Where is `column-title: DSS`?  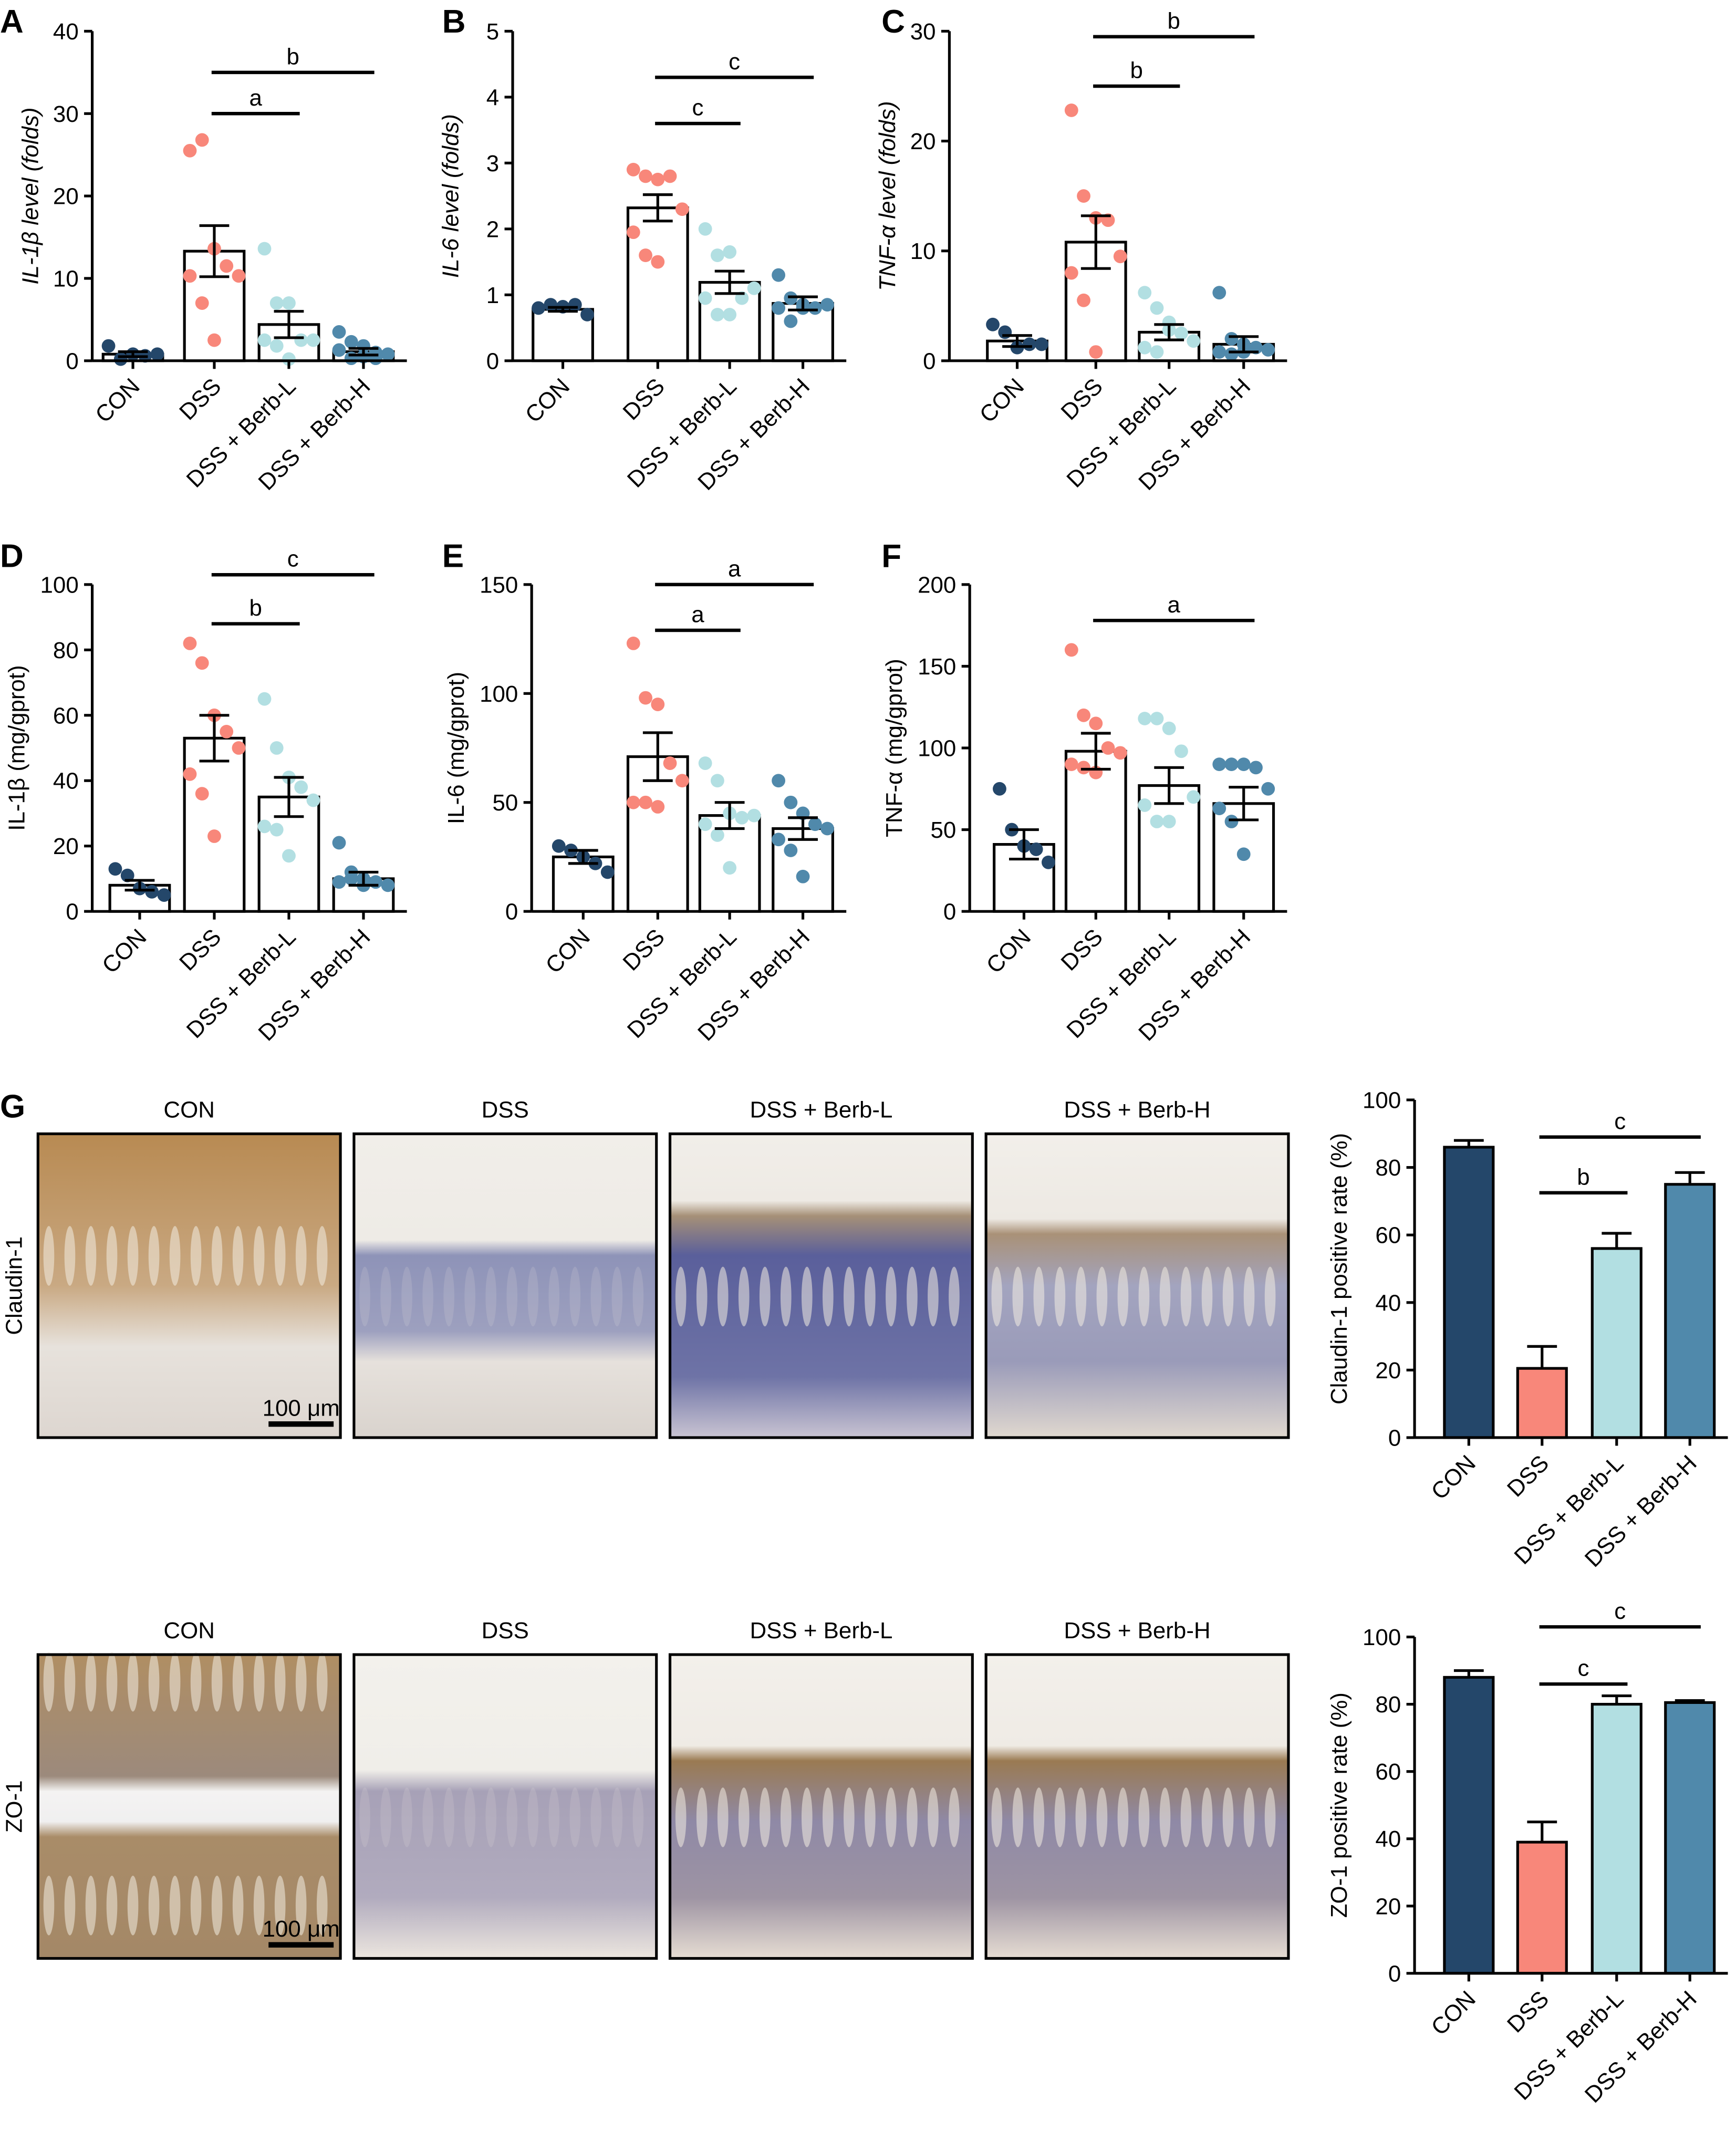
column-title: DSS is located at coordinates (505, 1110).